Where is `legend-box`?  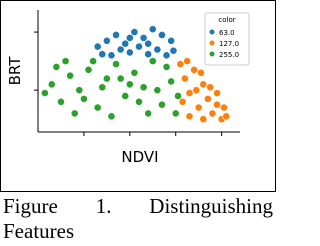
legend-box is located at coordinates (227, 39).